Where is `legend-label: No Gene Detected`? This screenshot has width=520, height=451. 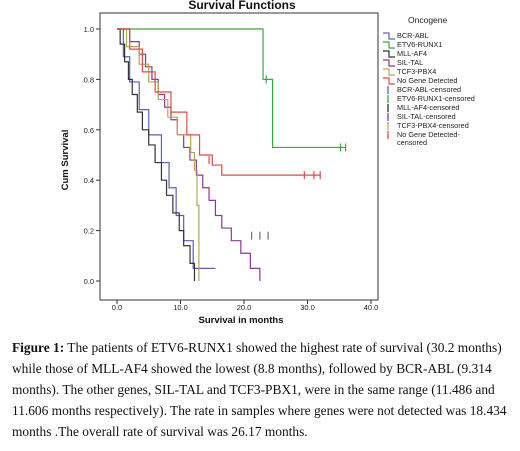
legend-label: No Gene Detected is located at coordinates (427, 80).